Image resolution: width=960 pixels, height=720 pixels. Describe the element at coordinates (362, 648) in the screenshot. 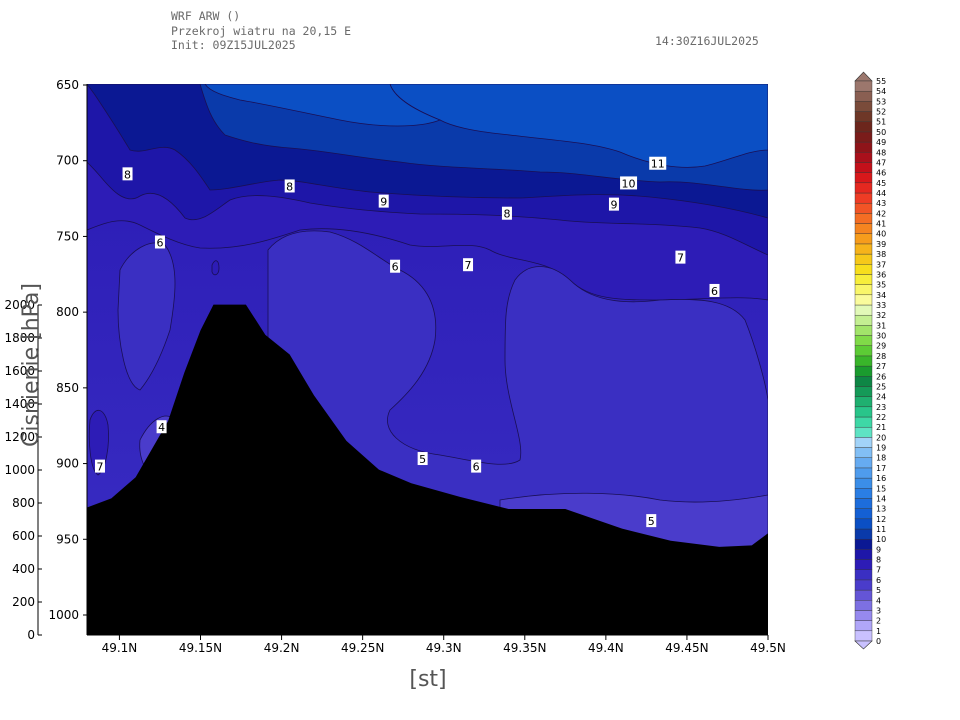

I see `x-tick-label: 49.25N` at that location.